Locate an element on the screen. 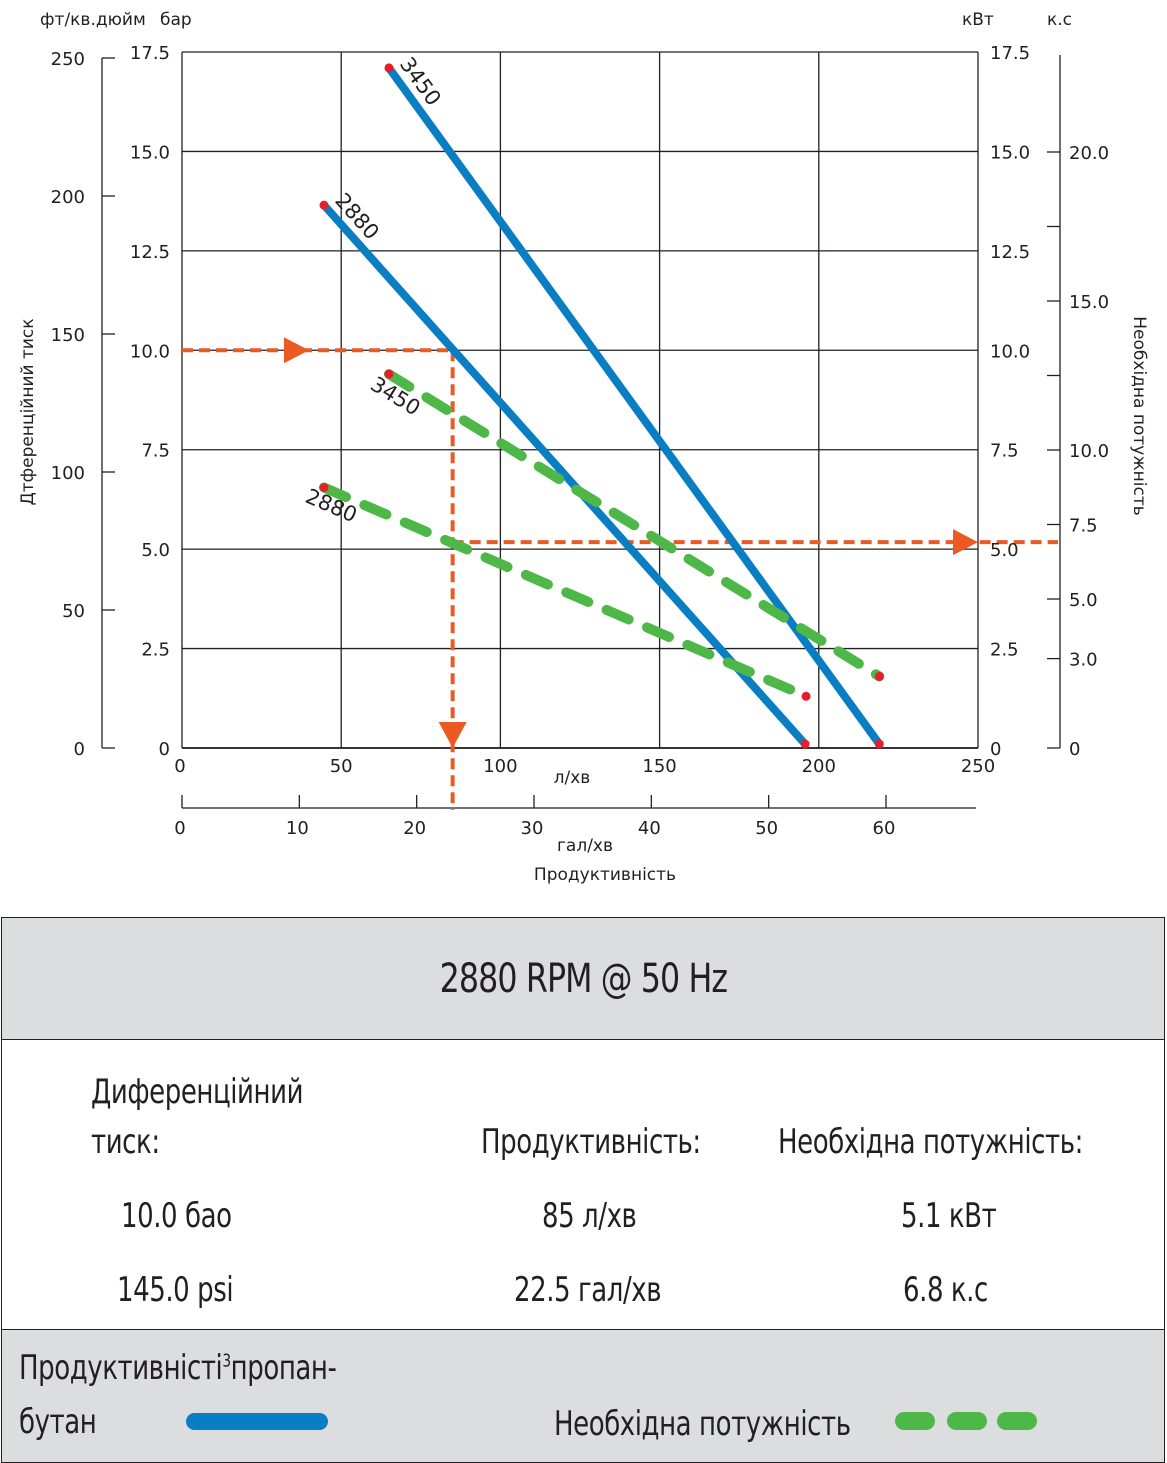  y-left-bar-tick-label: 12.5 is located at coordinates (150, 252).